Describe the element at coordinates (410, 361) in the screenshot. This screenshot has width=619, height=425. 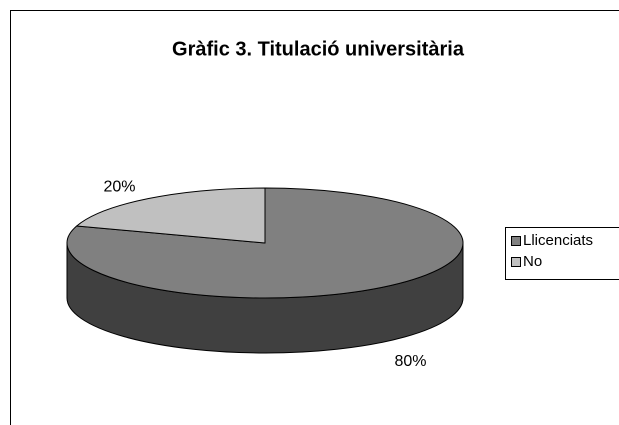
I see `data-label: 80%` at that location.